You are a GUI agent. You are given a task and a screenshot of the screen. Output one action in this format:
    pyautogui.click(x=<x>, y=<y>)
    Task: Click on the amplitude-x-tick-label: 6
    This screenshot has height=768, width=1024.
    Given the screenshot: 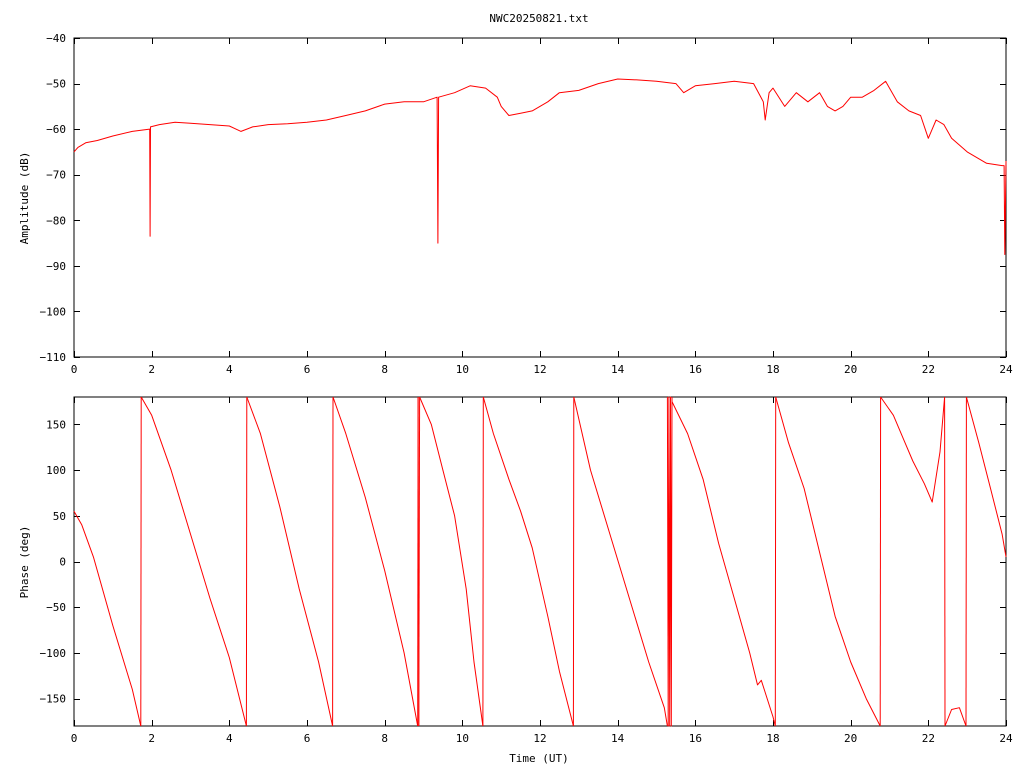 What is the action you would take?
    pyautogui.click(x=307, y=369)
    